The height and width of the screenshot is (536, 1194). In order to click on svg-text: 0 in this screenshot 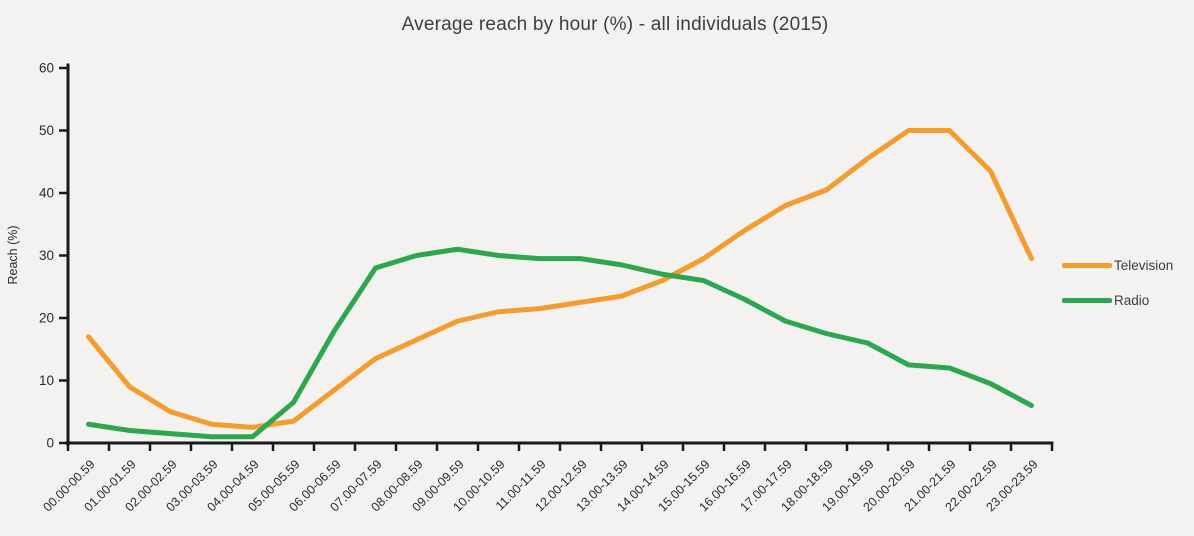, I will do `click(50, 443)`.